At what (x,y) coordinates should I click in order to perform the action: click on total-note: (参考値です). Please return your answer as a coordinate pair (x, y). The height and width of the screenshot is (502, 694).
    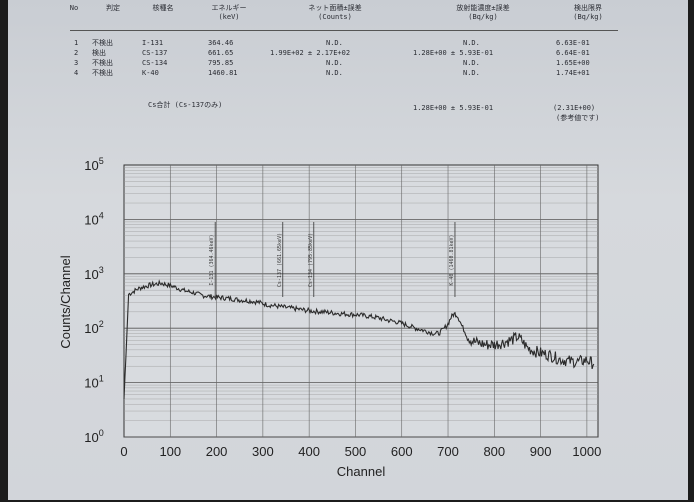
    Looking at the image, I should click on (578, 118).